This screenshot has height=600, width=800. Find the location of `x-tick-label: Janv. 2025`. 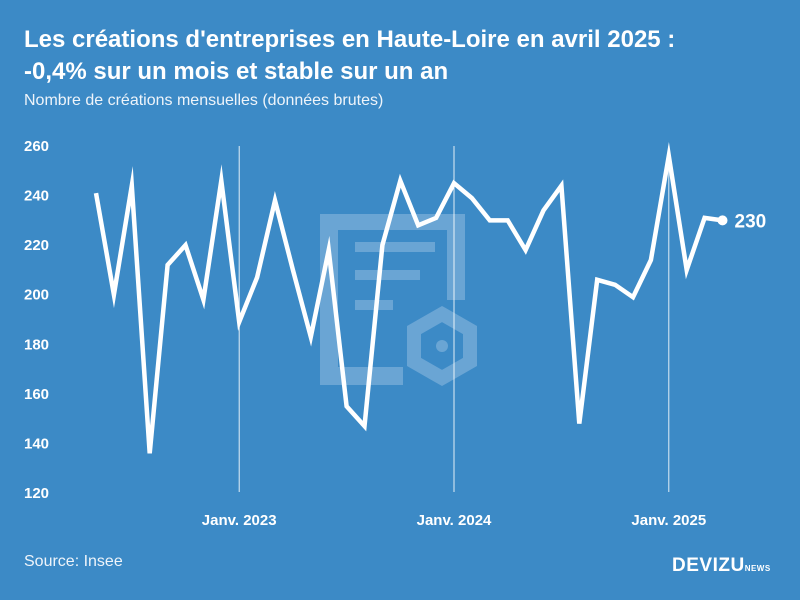

x-tick-label: Janv. 2025 is located at coordinates (668, 520).